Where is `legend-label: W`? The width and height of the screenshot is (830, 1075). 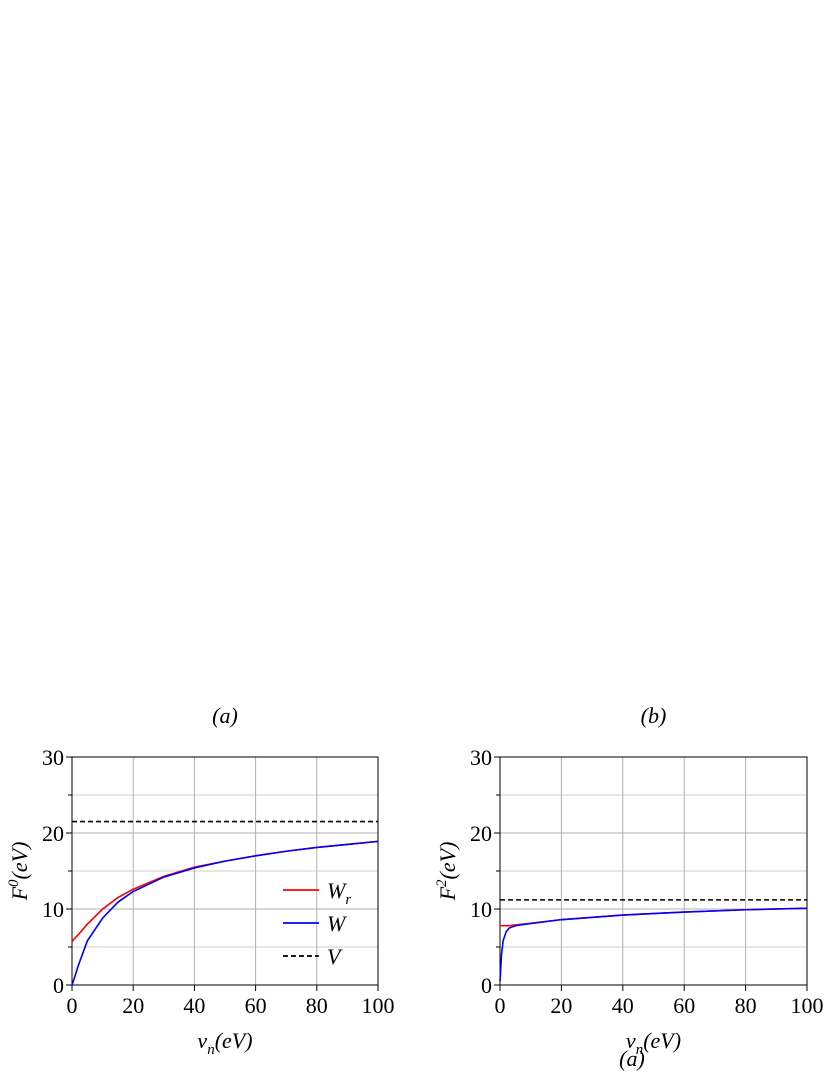
legend-label: W is located at coordinates (337, 923).